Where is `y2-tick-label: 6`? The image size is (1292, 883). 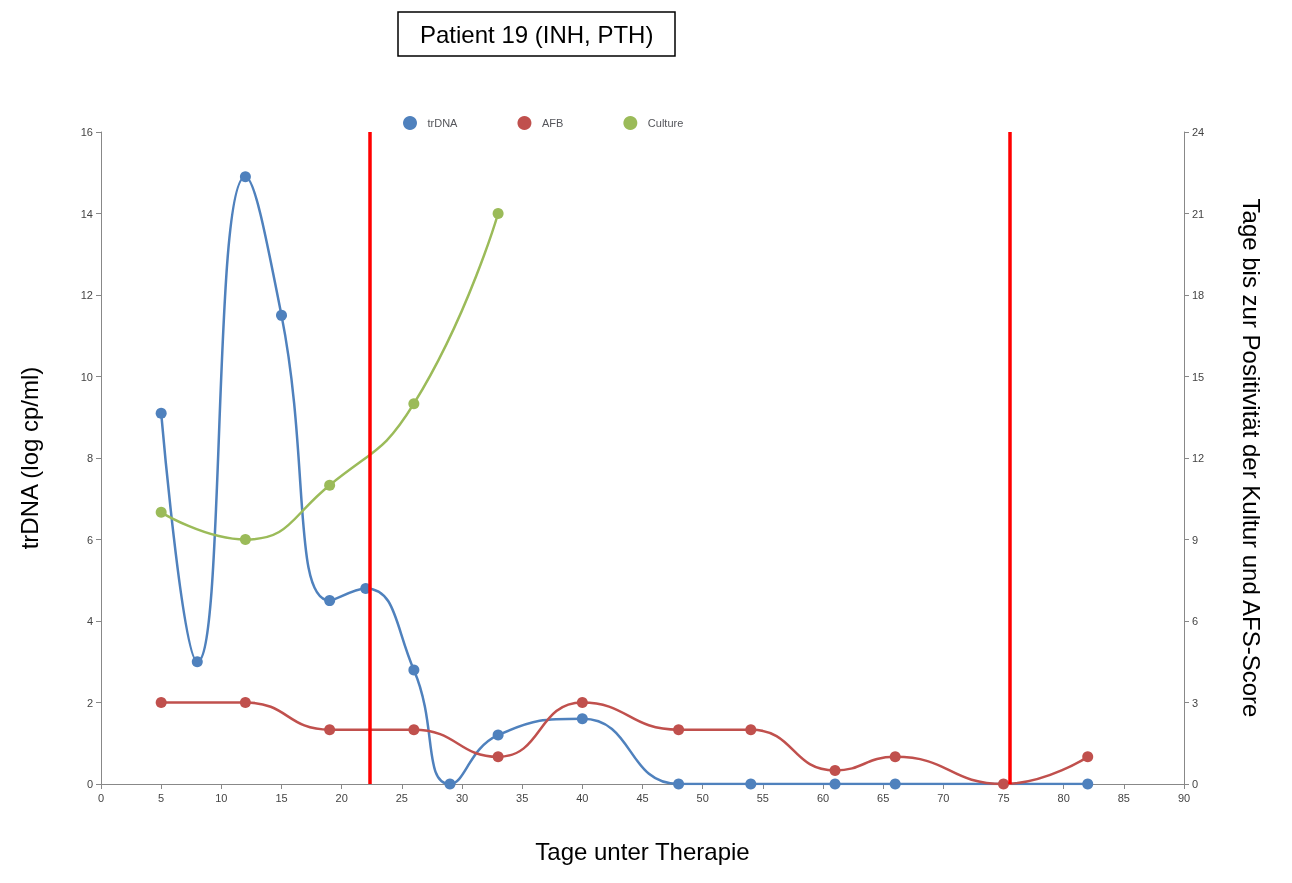 y2-tick-label: 6 is located at coordinates (1195, 621).